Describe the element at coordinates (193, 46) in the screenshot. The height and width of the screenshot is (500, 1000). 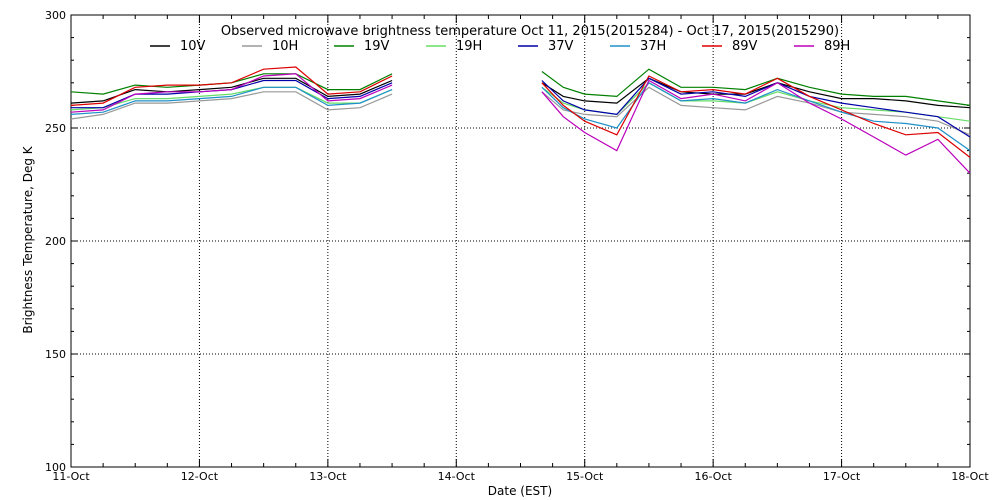
I see `legend-label-10v: 10V` at that location.